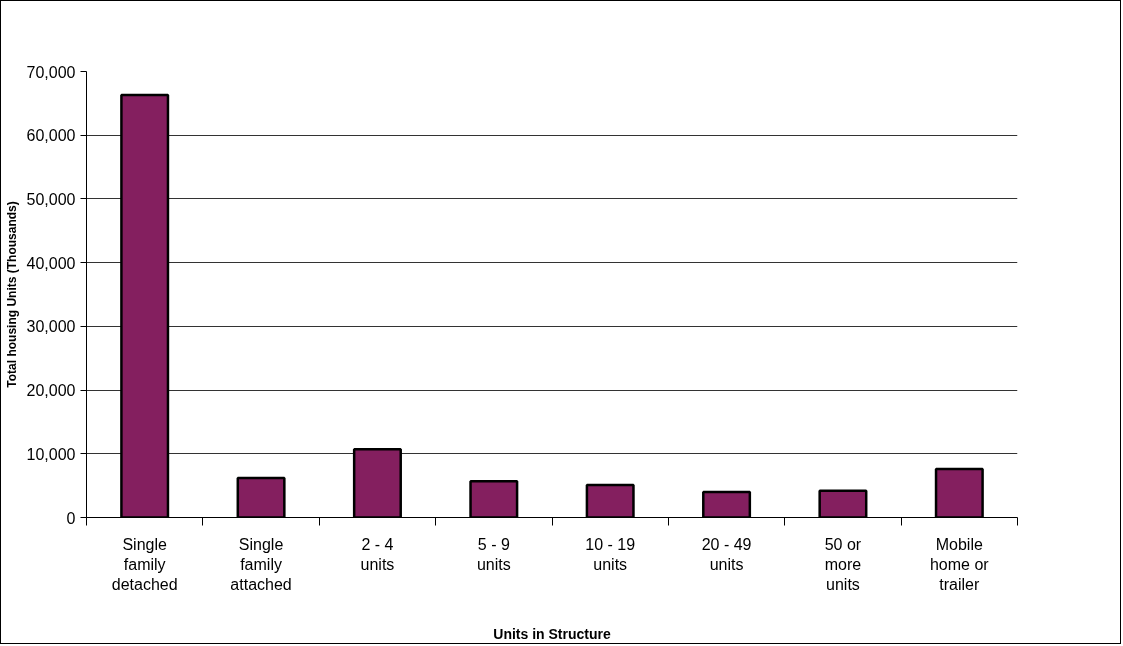 The image size is (1123, 646). I want to click on x-tick-label: 50 or more units, so click(843, 564).